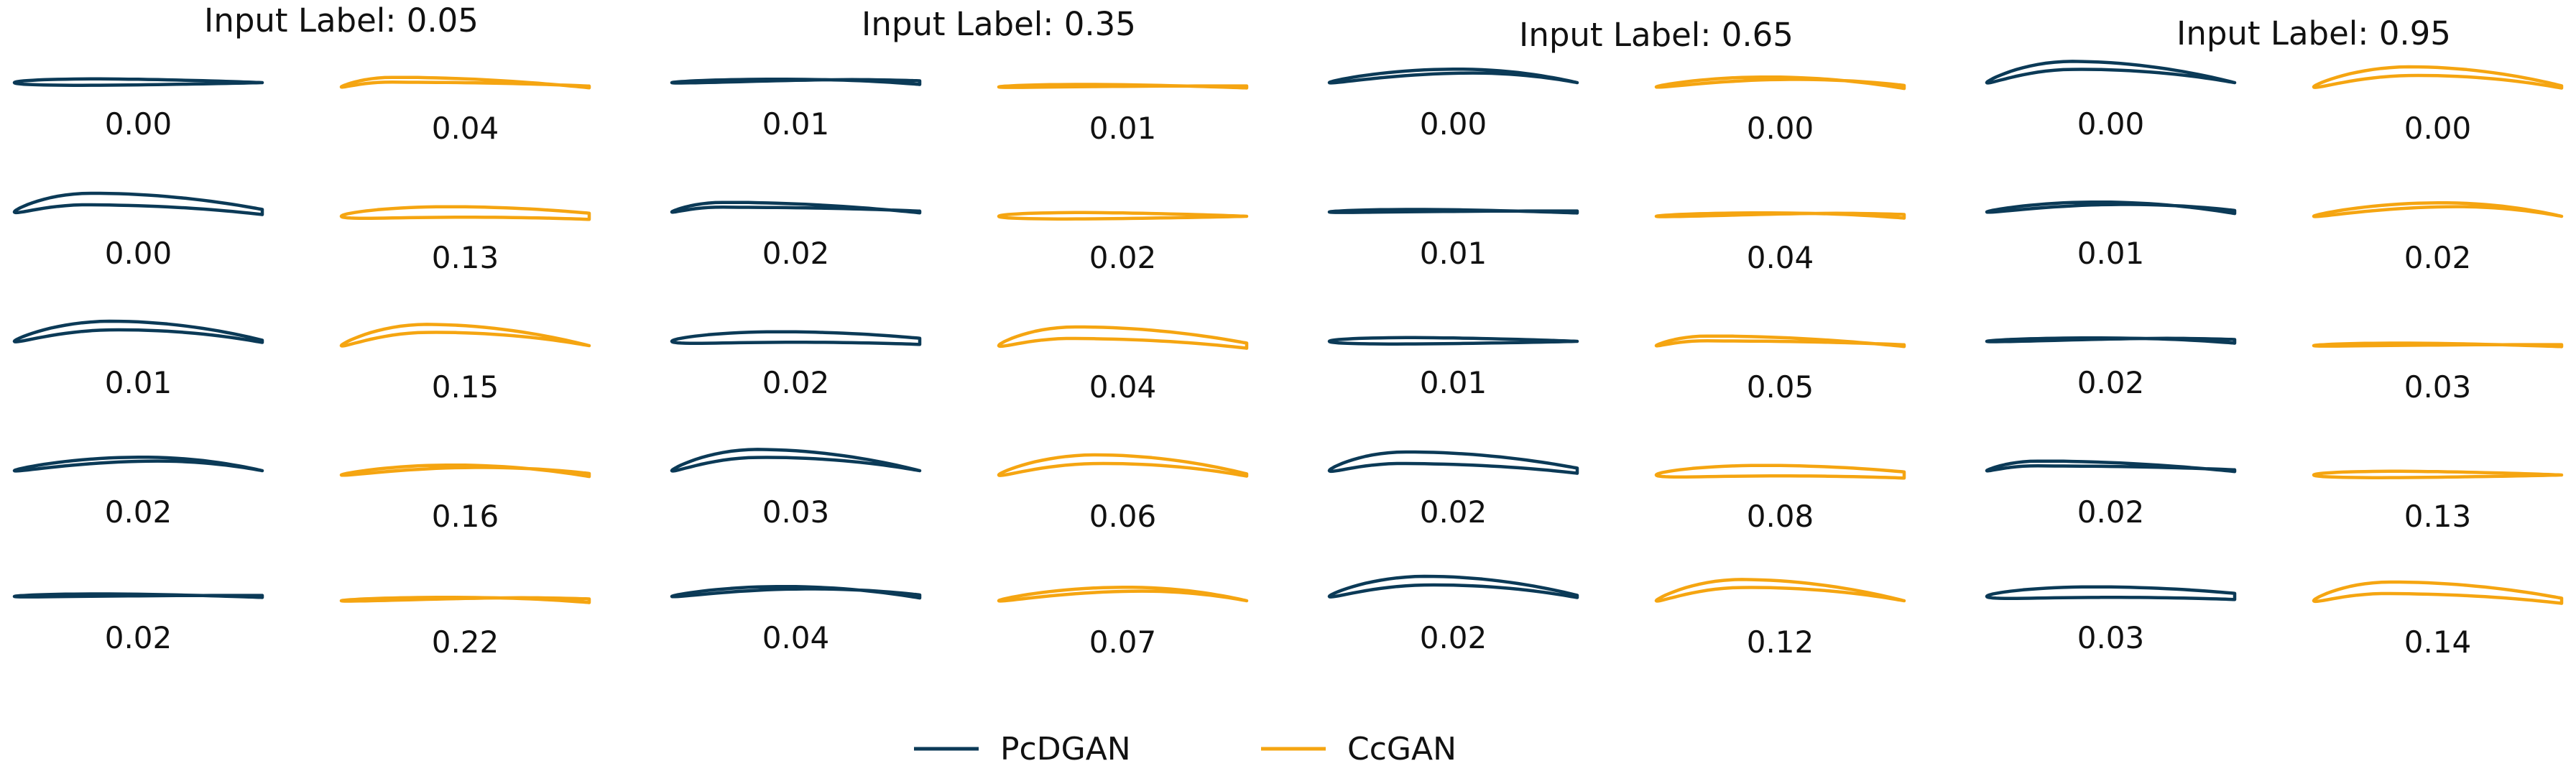 The width and height of the screenshot is (2576, 784). What do you see at coordinates (465, 387) in the screenshot?
I see `ccgan-score-label: 0.15` at bounding box center [465, 387].